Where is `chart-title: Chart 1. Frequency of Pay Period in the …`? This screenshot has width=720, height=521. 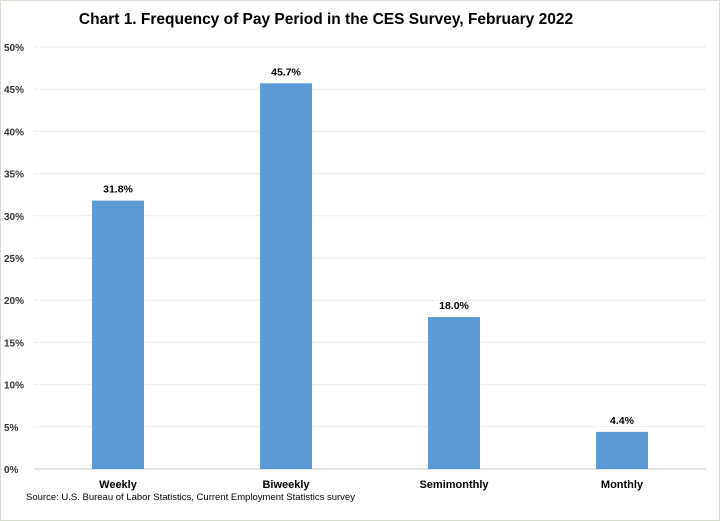 chart-title: Chart 1. Frequency of Pay Period in the … is located at coordinates (326, 19).